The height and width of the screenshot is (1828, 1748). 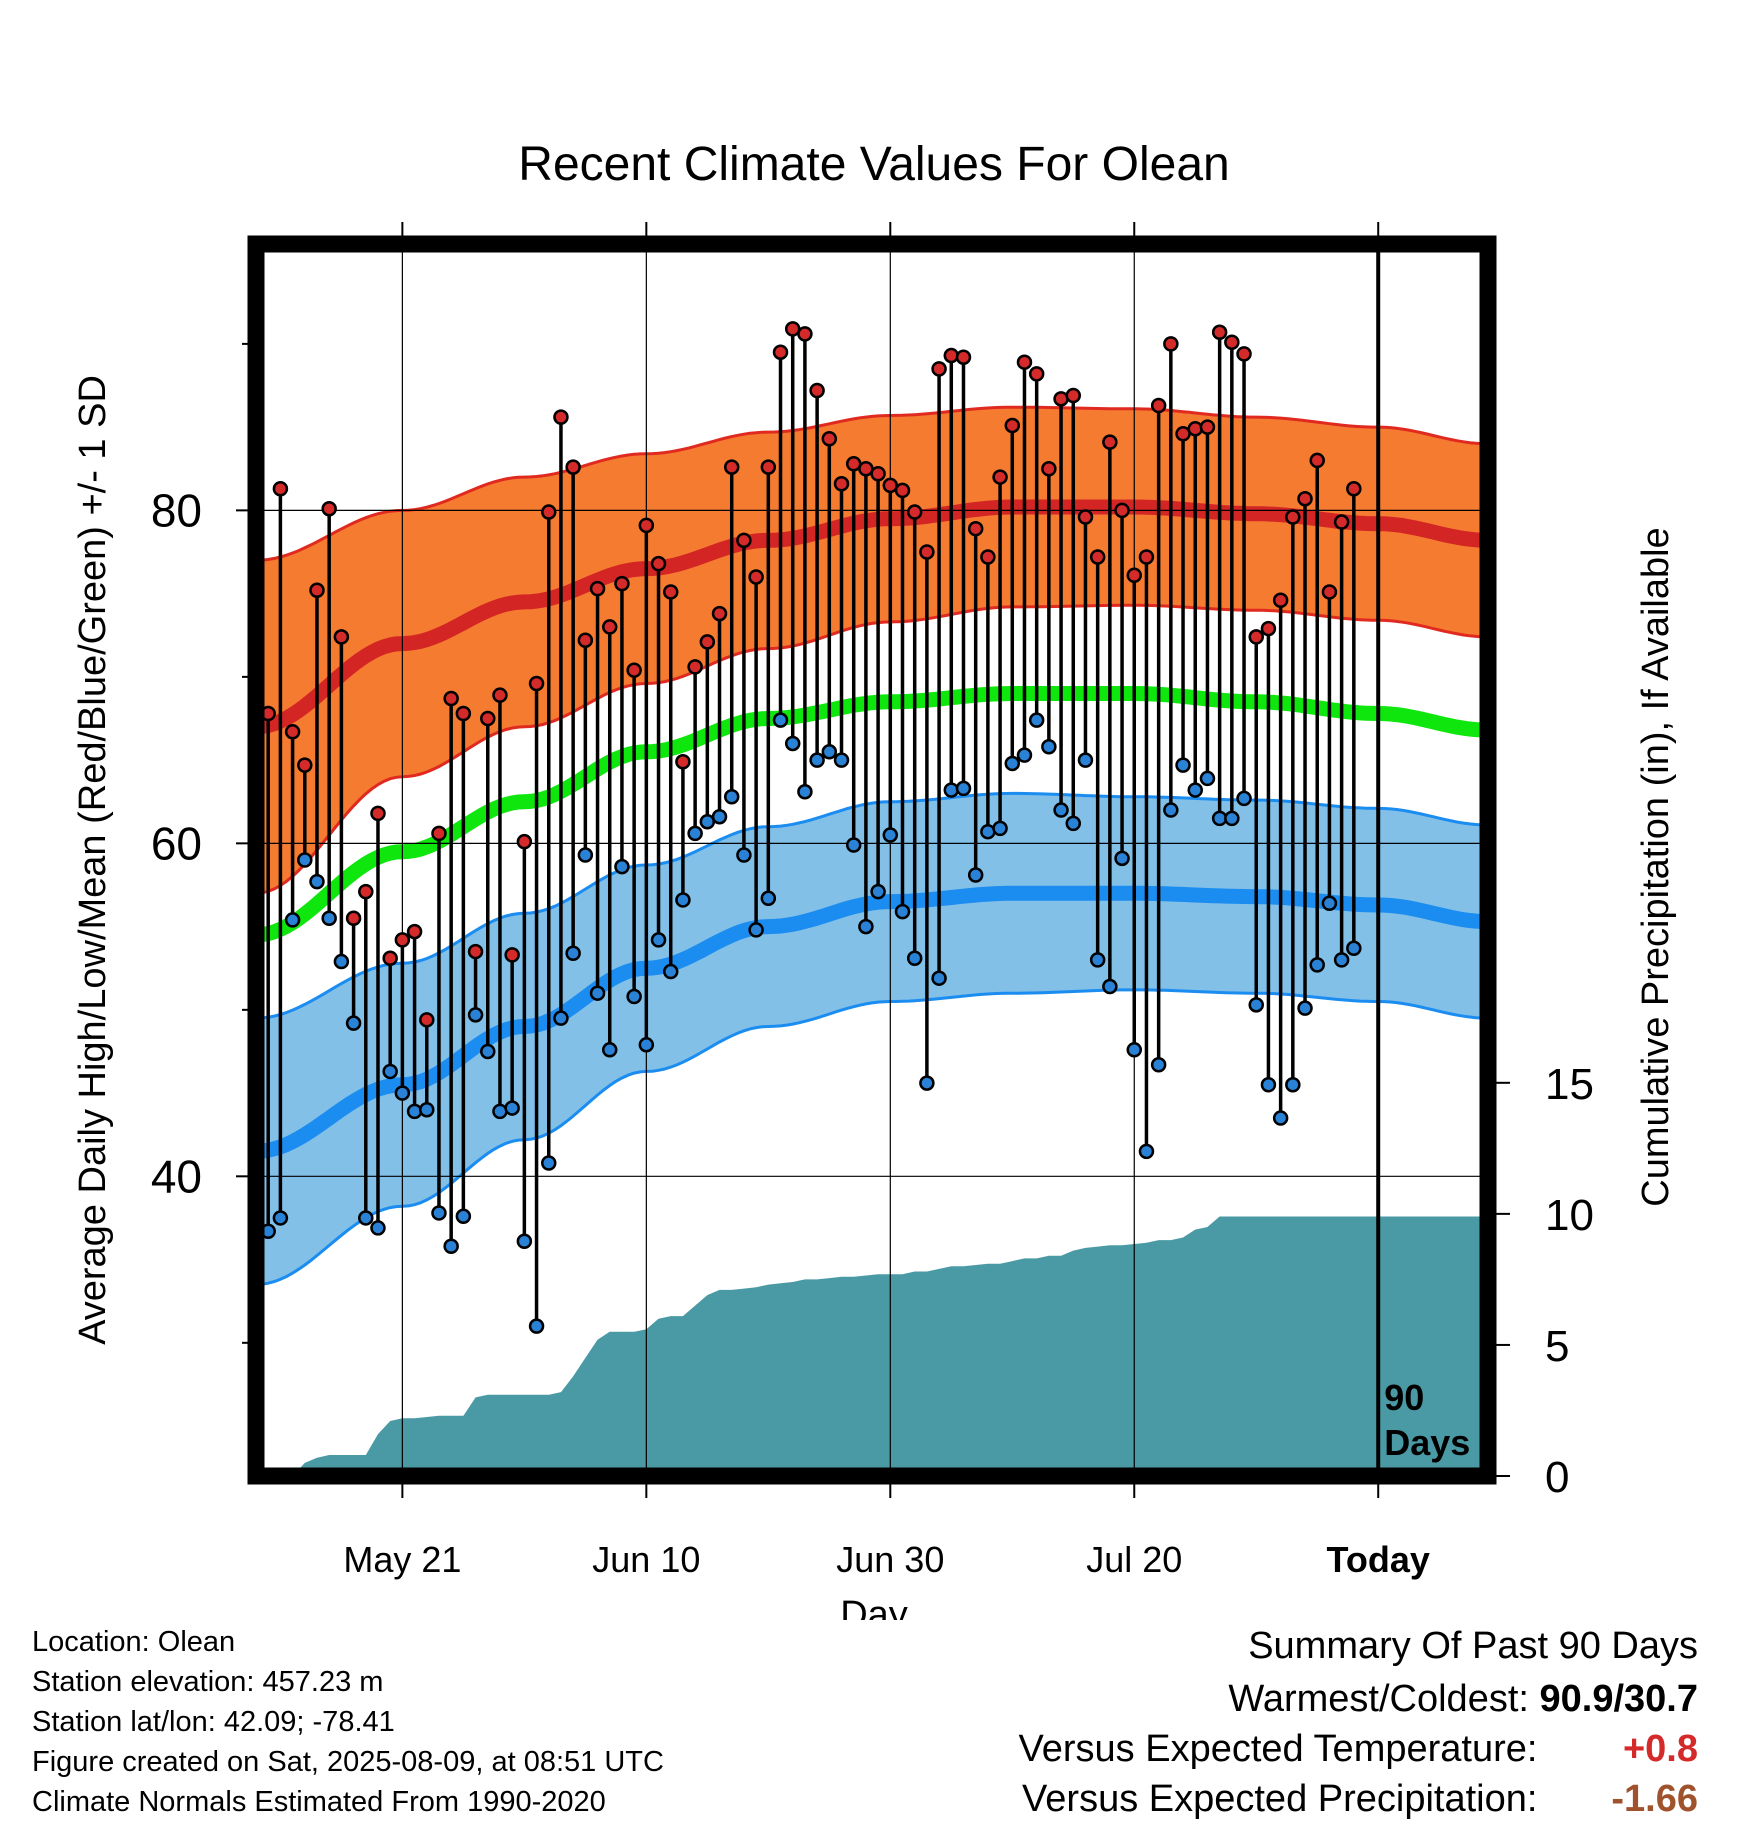 I want to click on elevation-text: Station elevation: 457.23 m, so click(x=208, y=1682).